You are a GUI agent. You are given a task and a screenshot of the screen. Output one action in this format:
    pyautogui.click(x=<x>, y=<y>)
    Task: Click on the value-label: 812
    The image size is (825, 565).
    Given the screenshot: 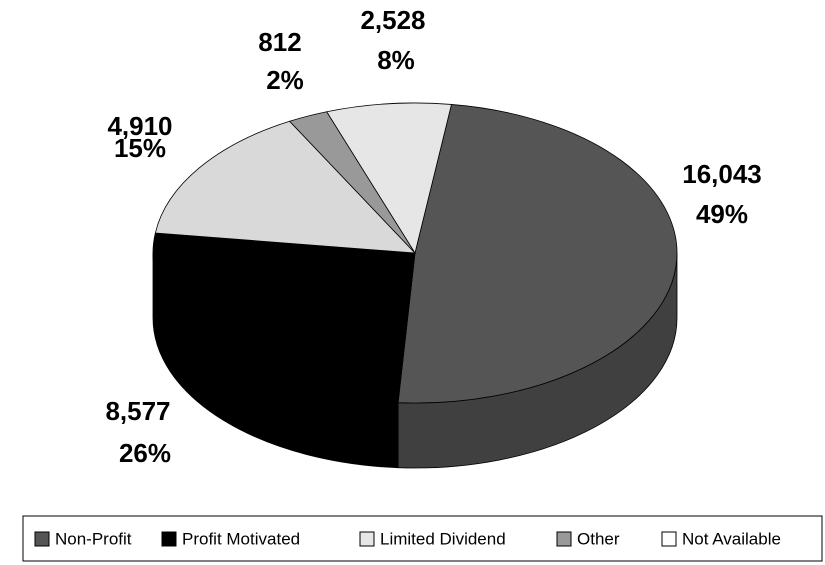 What is the action you would take?
    pyautogui.click(x=279, y=42)
    